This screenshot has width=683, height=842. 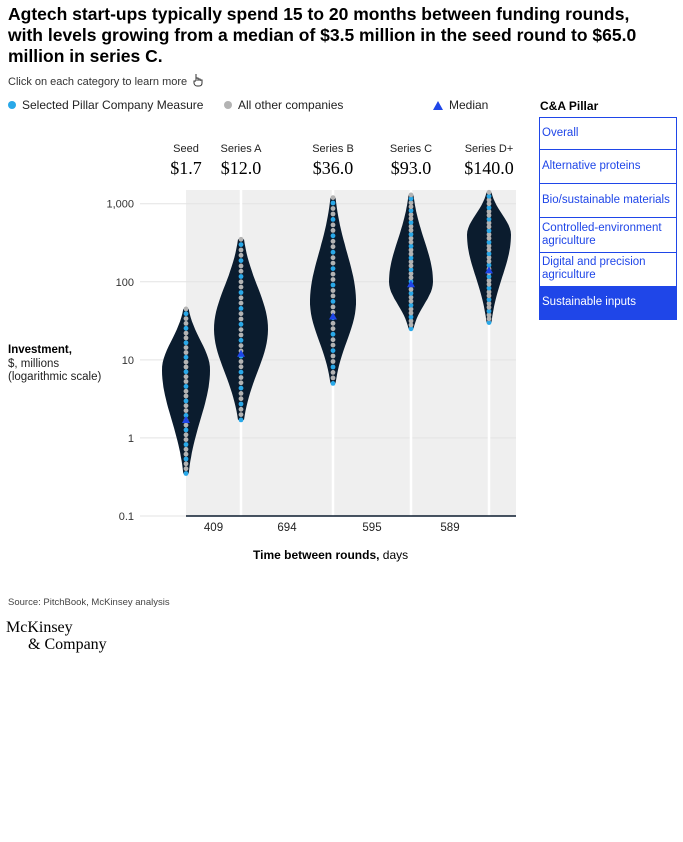 I want to click on y-axis-title-main: Investment,, so click(x=40, y=350).